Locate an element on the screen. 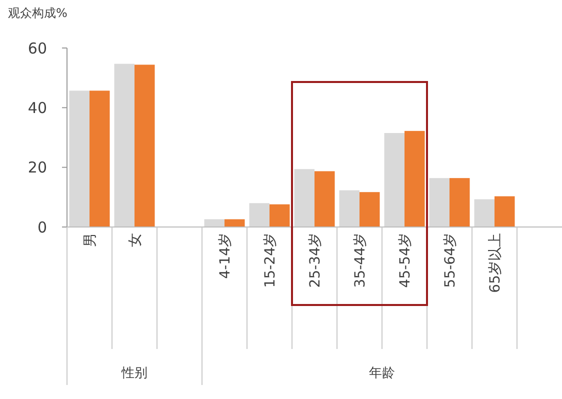  y-tick-label: 20 is located at coordinates (37, 167).